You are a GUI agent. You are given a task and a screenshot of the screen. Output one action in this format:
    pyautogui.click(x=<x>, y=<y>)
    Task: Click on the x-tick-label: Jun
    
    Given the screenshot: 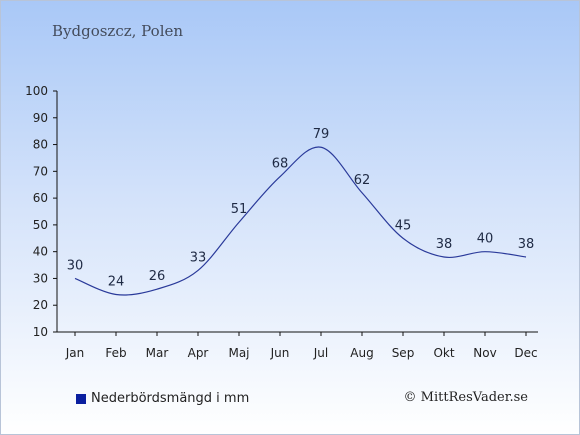 What is the action you would take?
    pyautogui.click(x=280, y=353)
    